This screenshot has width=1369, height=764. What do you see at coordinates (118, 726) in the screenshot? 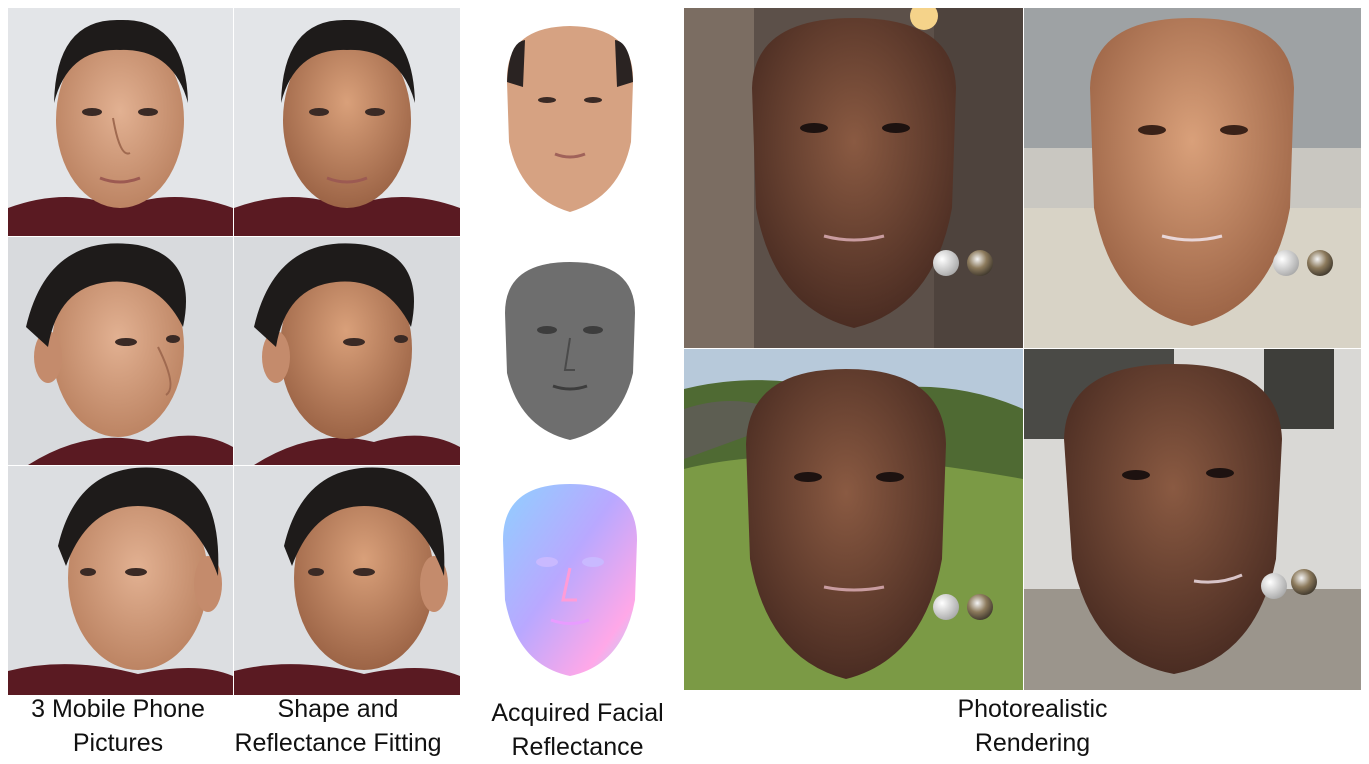
I see `caption-phone-pictures: 3 Mobile Phone Pictures` at bounding box center [118, 726].